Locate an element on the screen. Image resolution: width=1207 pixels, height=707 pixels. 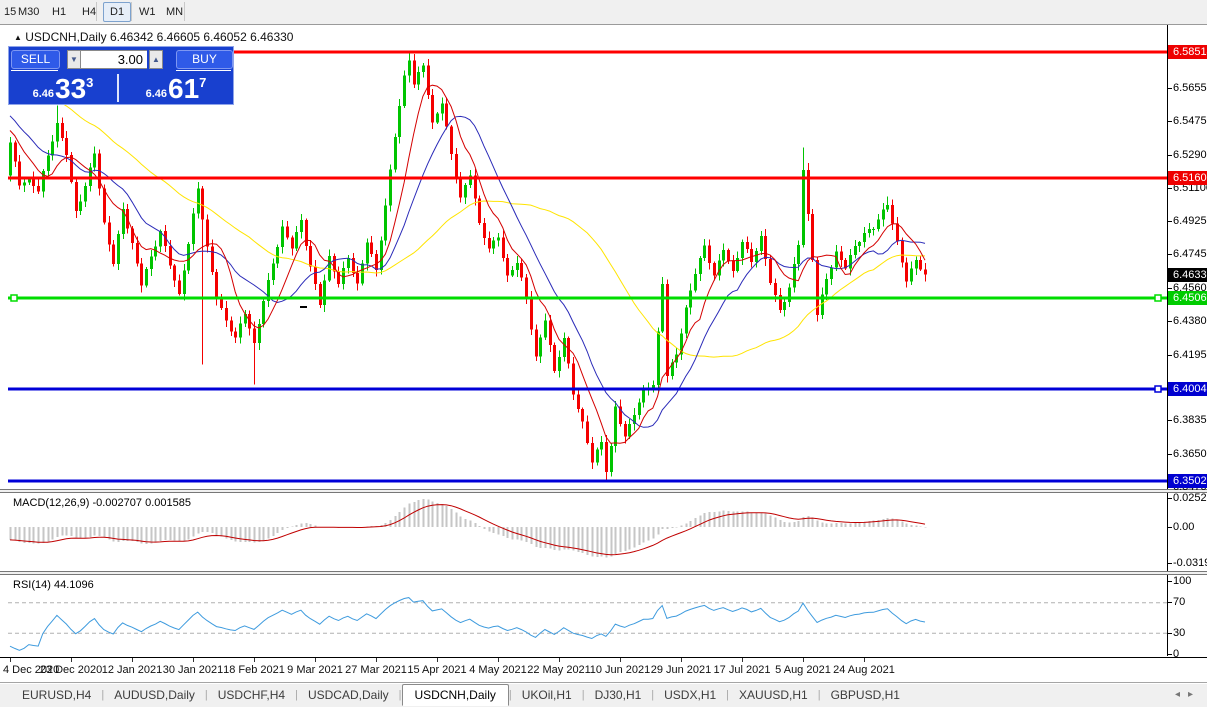
timeframe-button-m30: M30 is located at coordinates (29, 12).